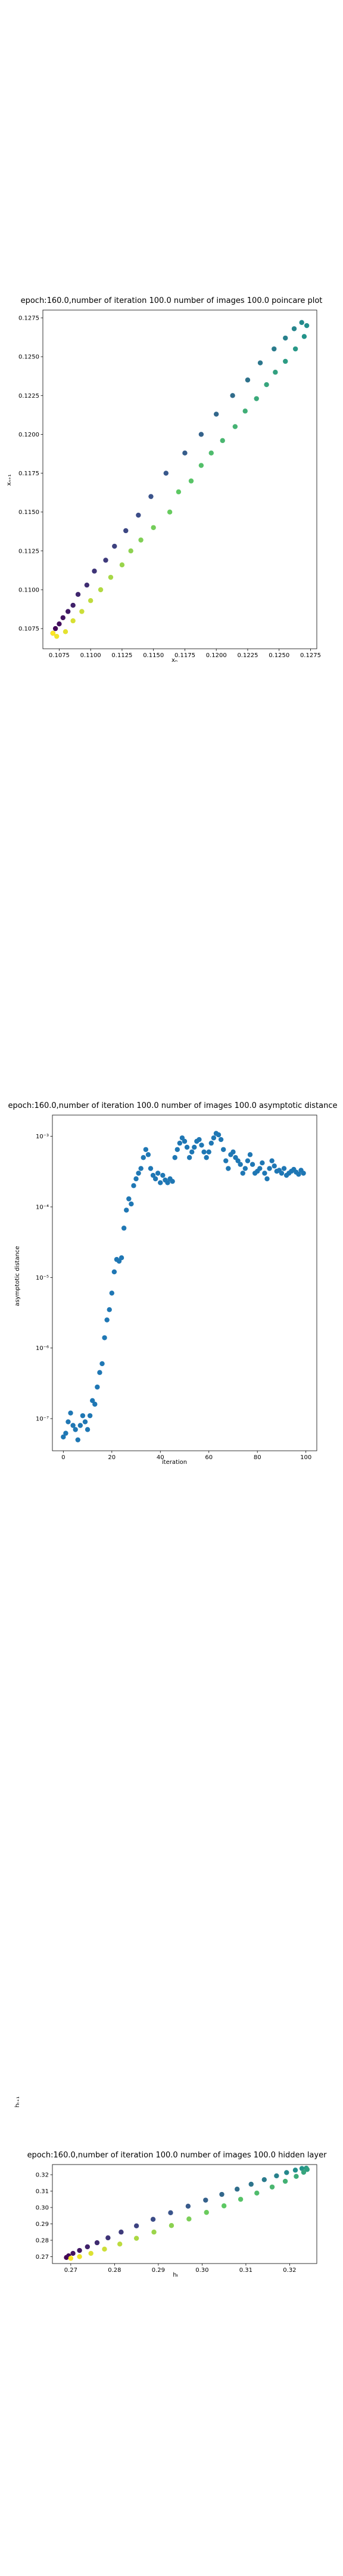 The height and width of the screenshot is (2576, 343). What do you see at coordinates (43, 2224) in the screenshot?
I see `y-tick-label: 0.29` at bounding box center [43, 2224].